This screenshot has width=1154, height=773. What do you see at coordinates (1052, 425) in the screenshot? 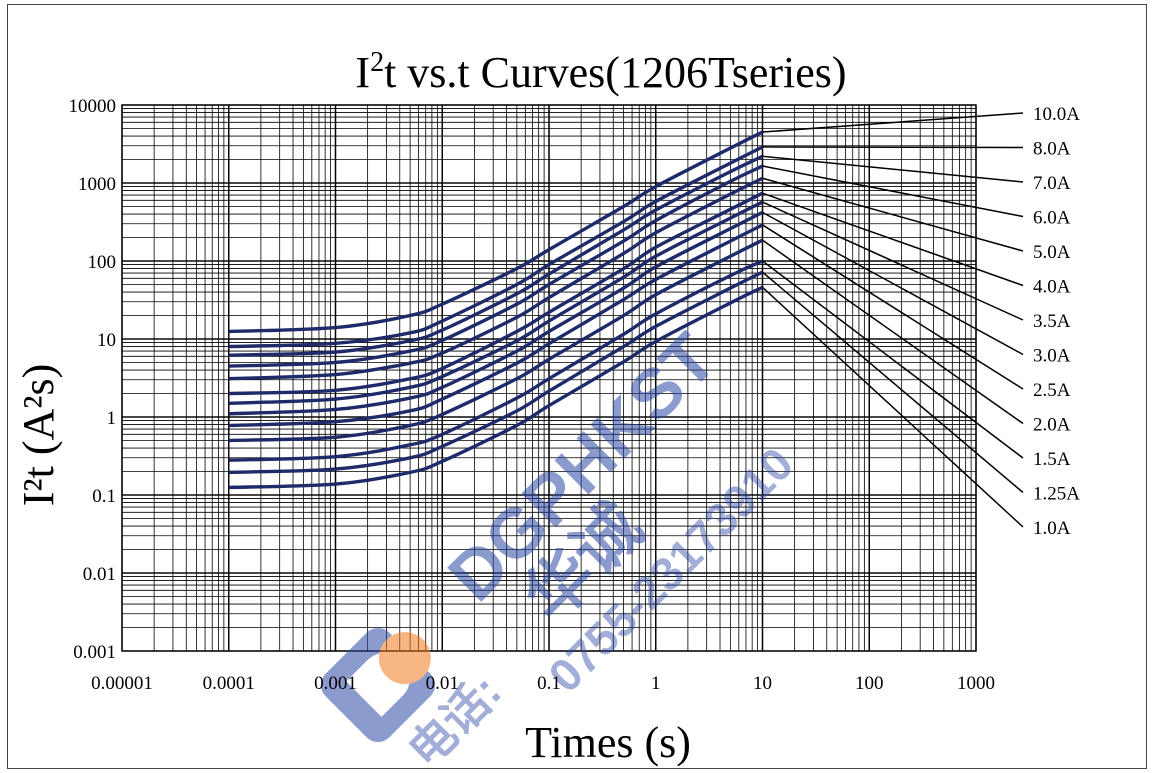
I see `series-label: 2.0A` at bounding box center [1052, 425].